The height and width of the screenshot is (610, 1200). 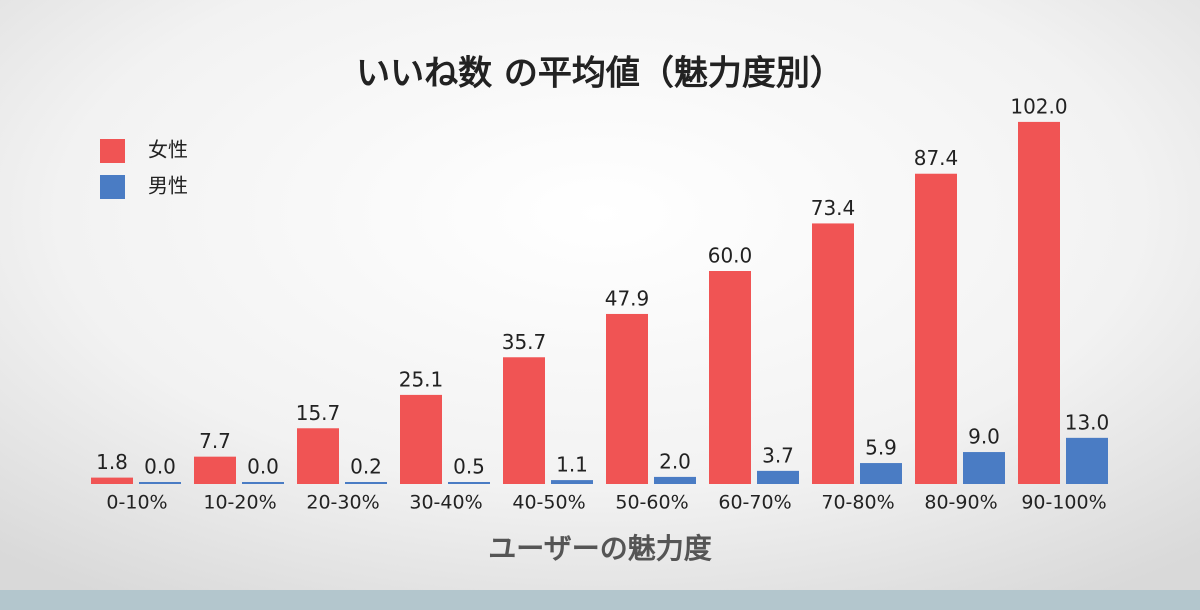 What do you see at coordinates (984, 437) in the screenshot?
I see `data-label: 9.0` at bounding box center [984, 437].